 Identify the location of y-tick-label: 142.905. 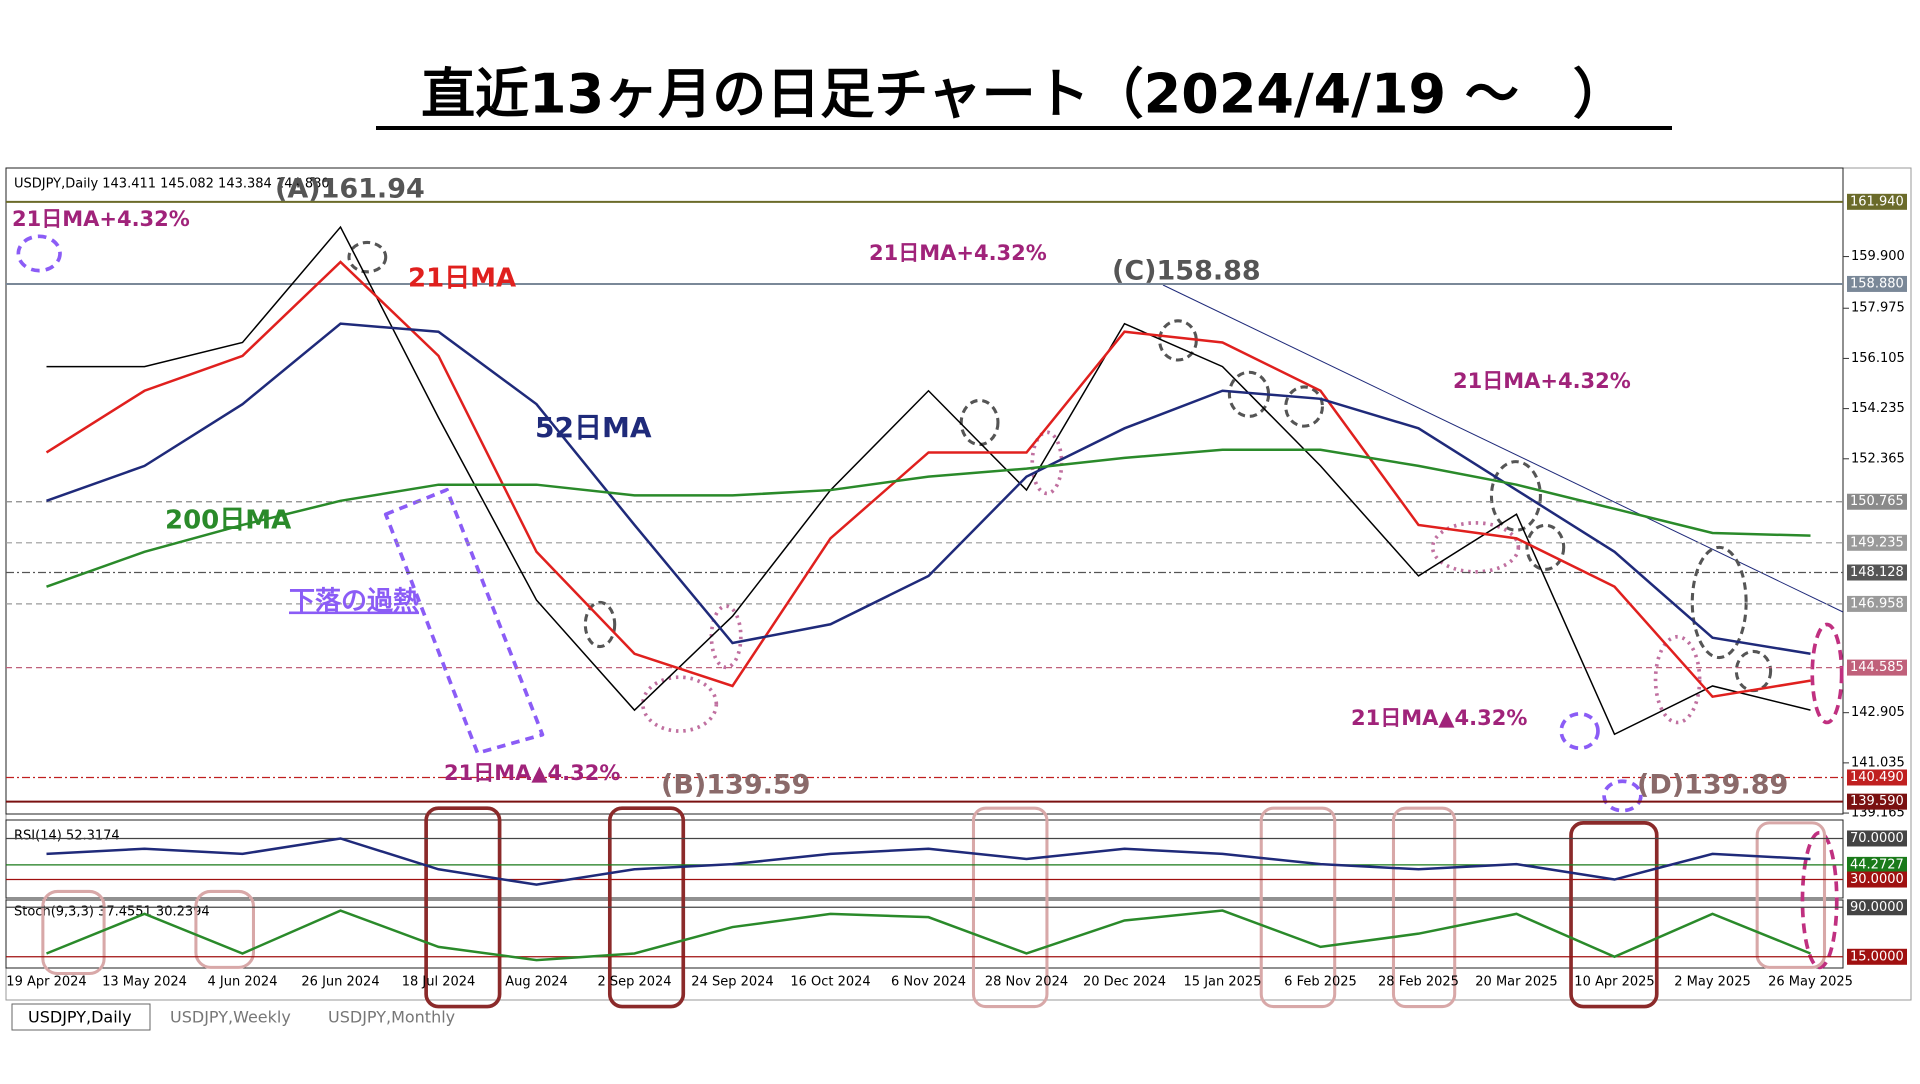
(1878, 712).